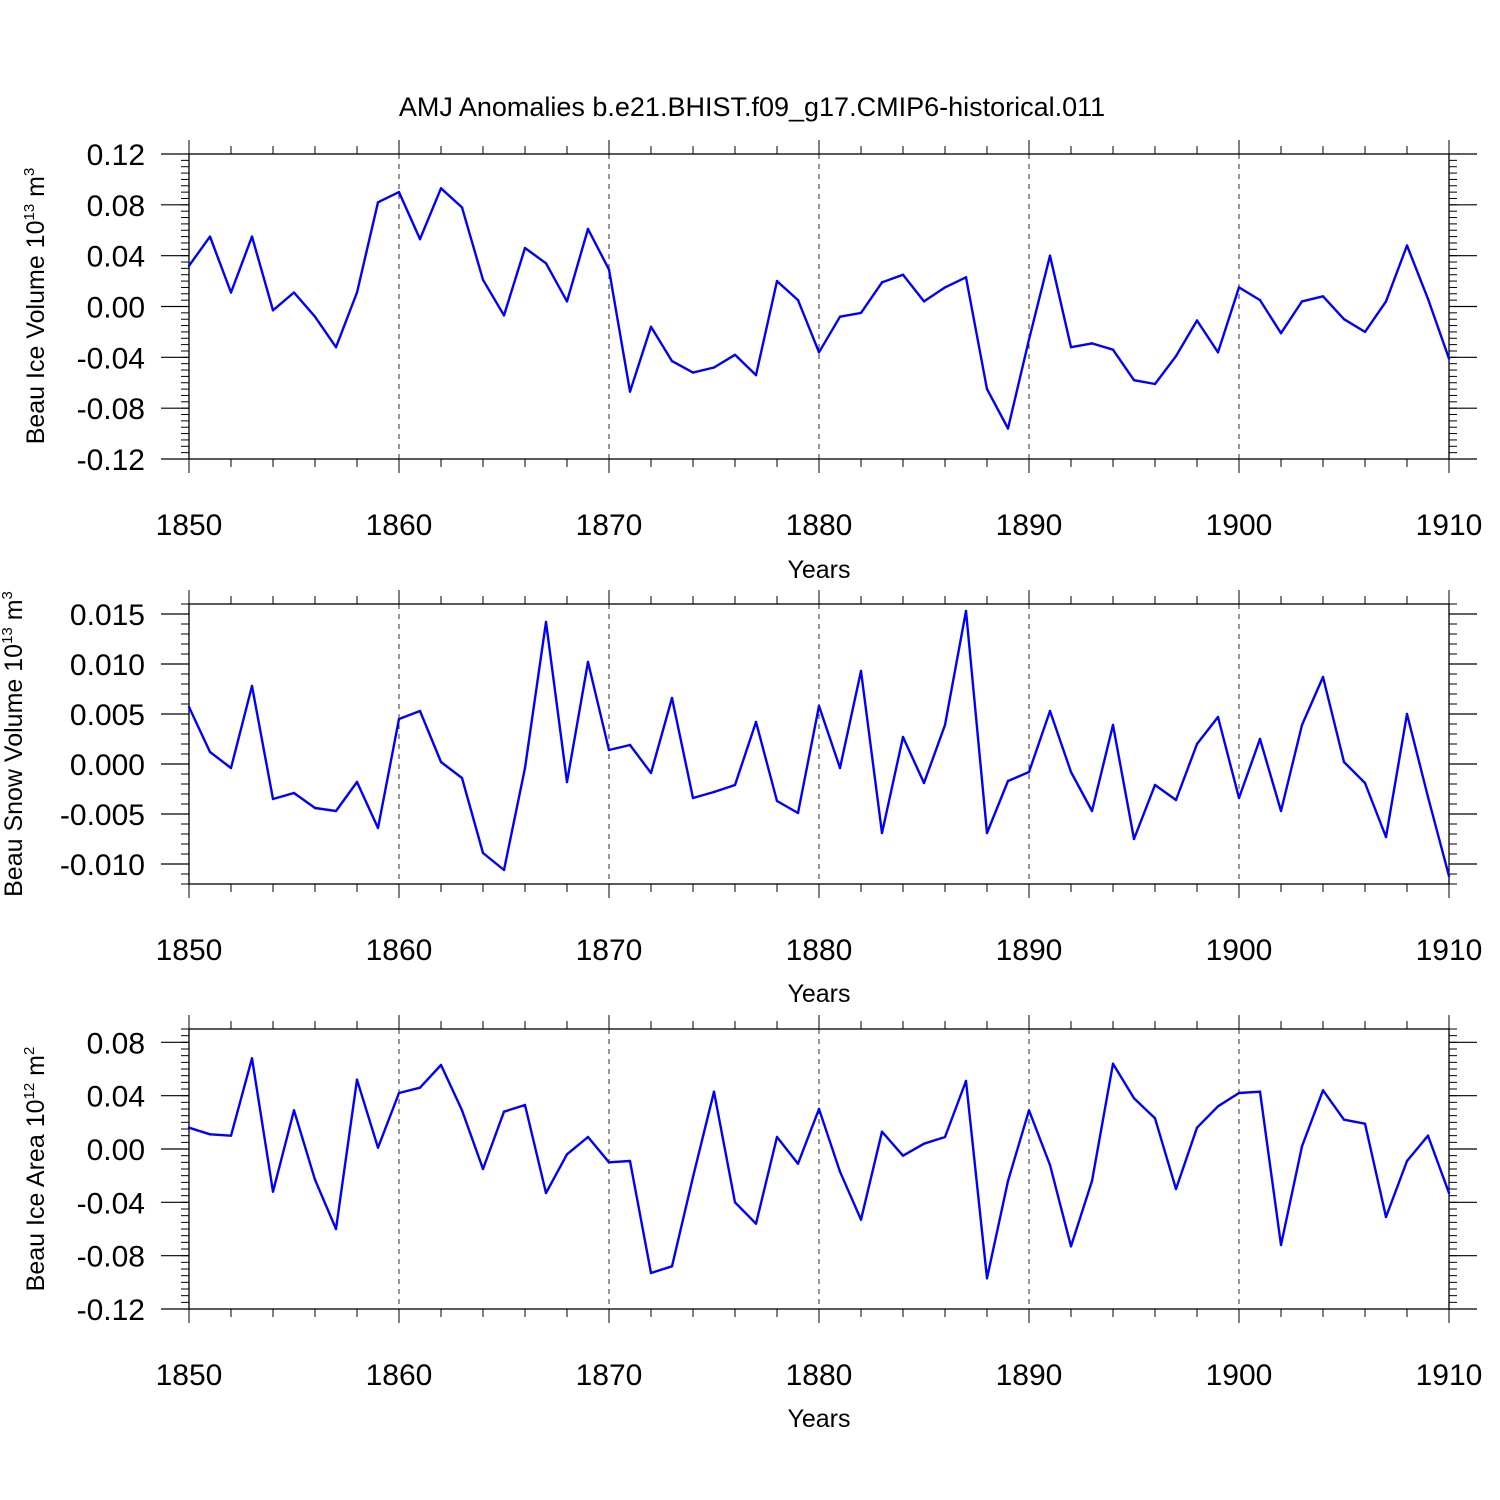 This screenshot has height=1500, width=1500. What do you see at coordinates (14, 744) in the screenshot?
I see `y-axis-label: Beau Snow Volume 1013 m3` at bounding box center [14, 744].